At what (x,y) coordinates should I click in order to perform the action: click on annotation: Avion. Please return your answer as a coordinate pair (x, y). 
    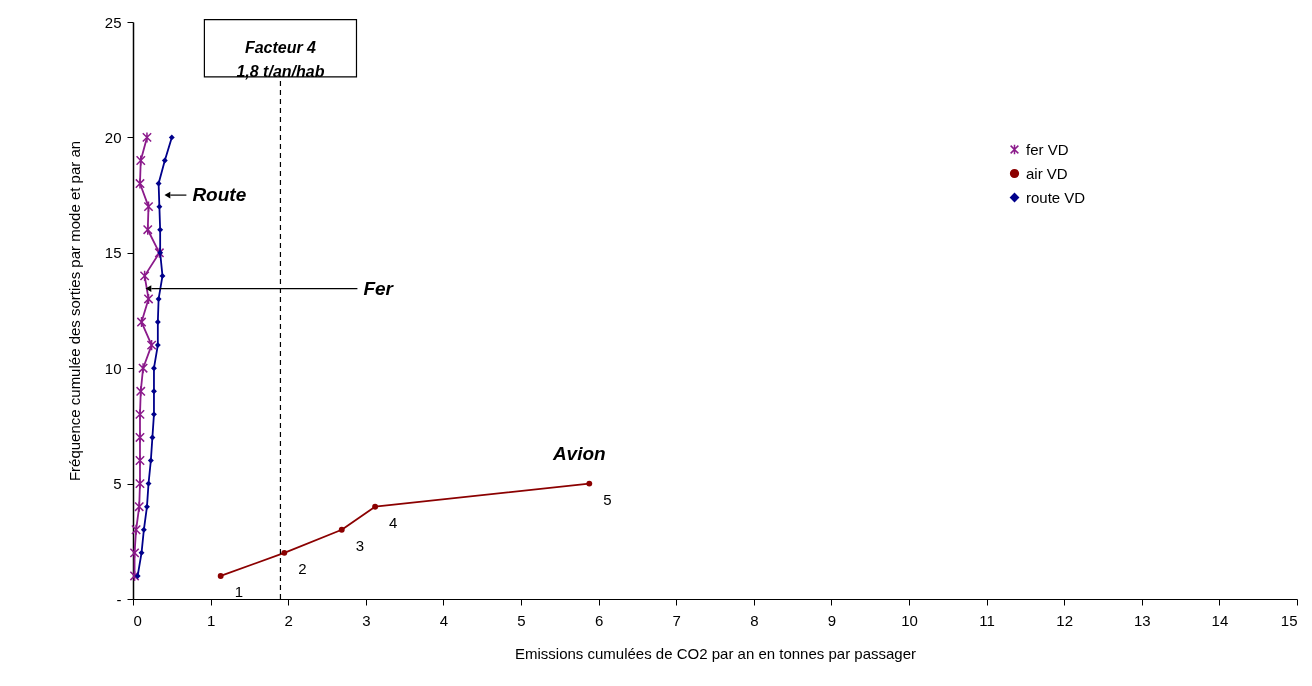
    Looking at the image, I should click on (578, 453).